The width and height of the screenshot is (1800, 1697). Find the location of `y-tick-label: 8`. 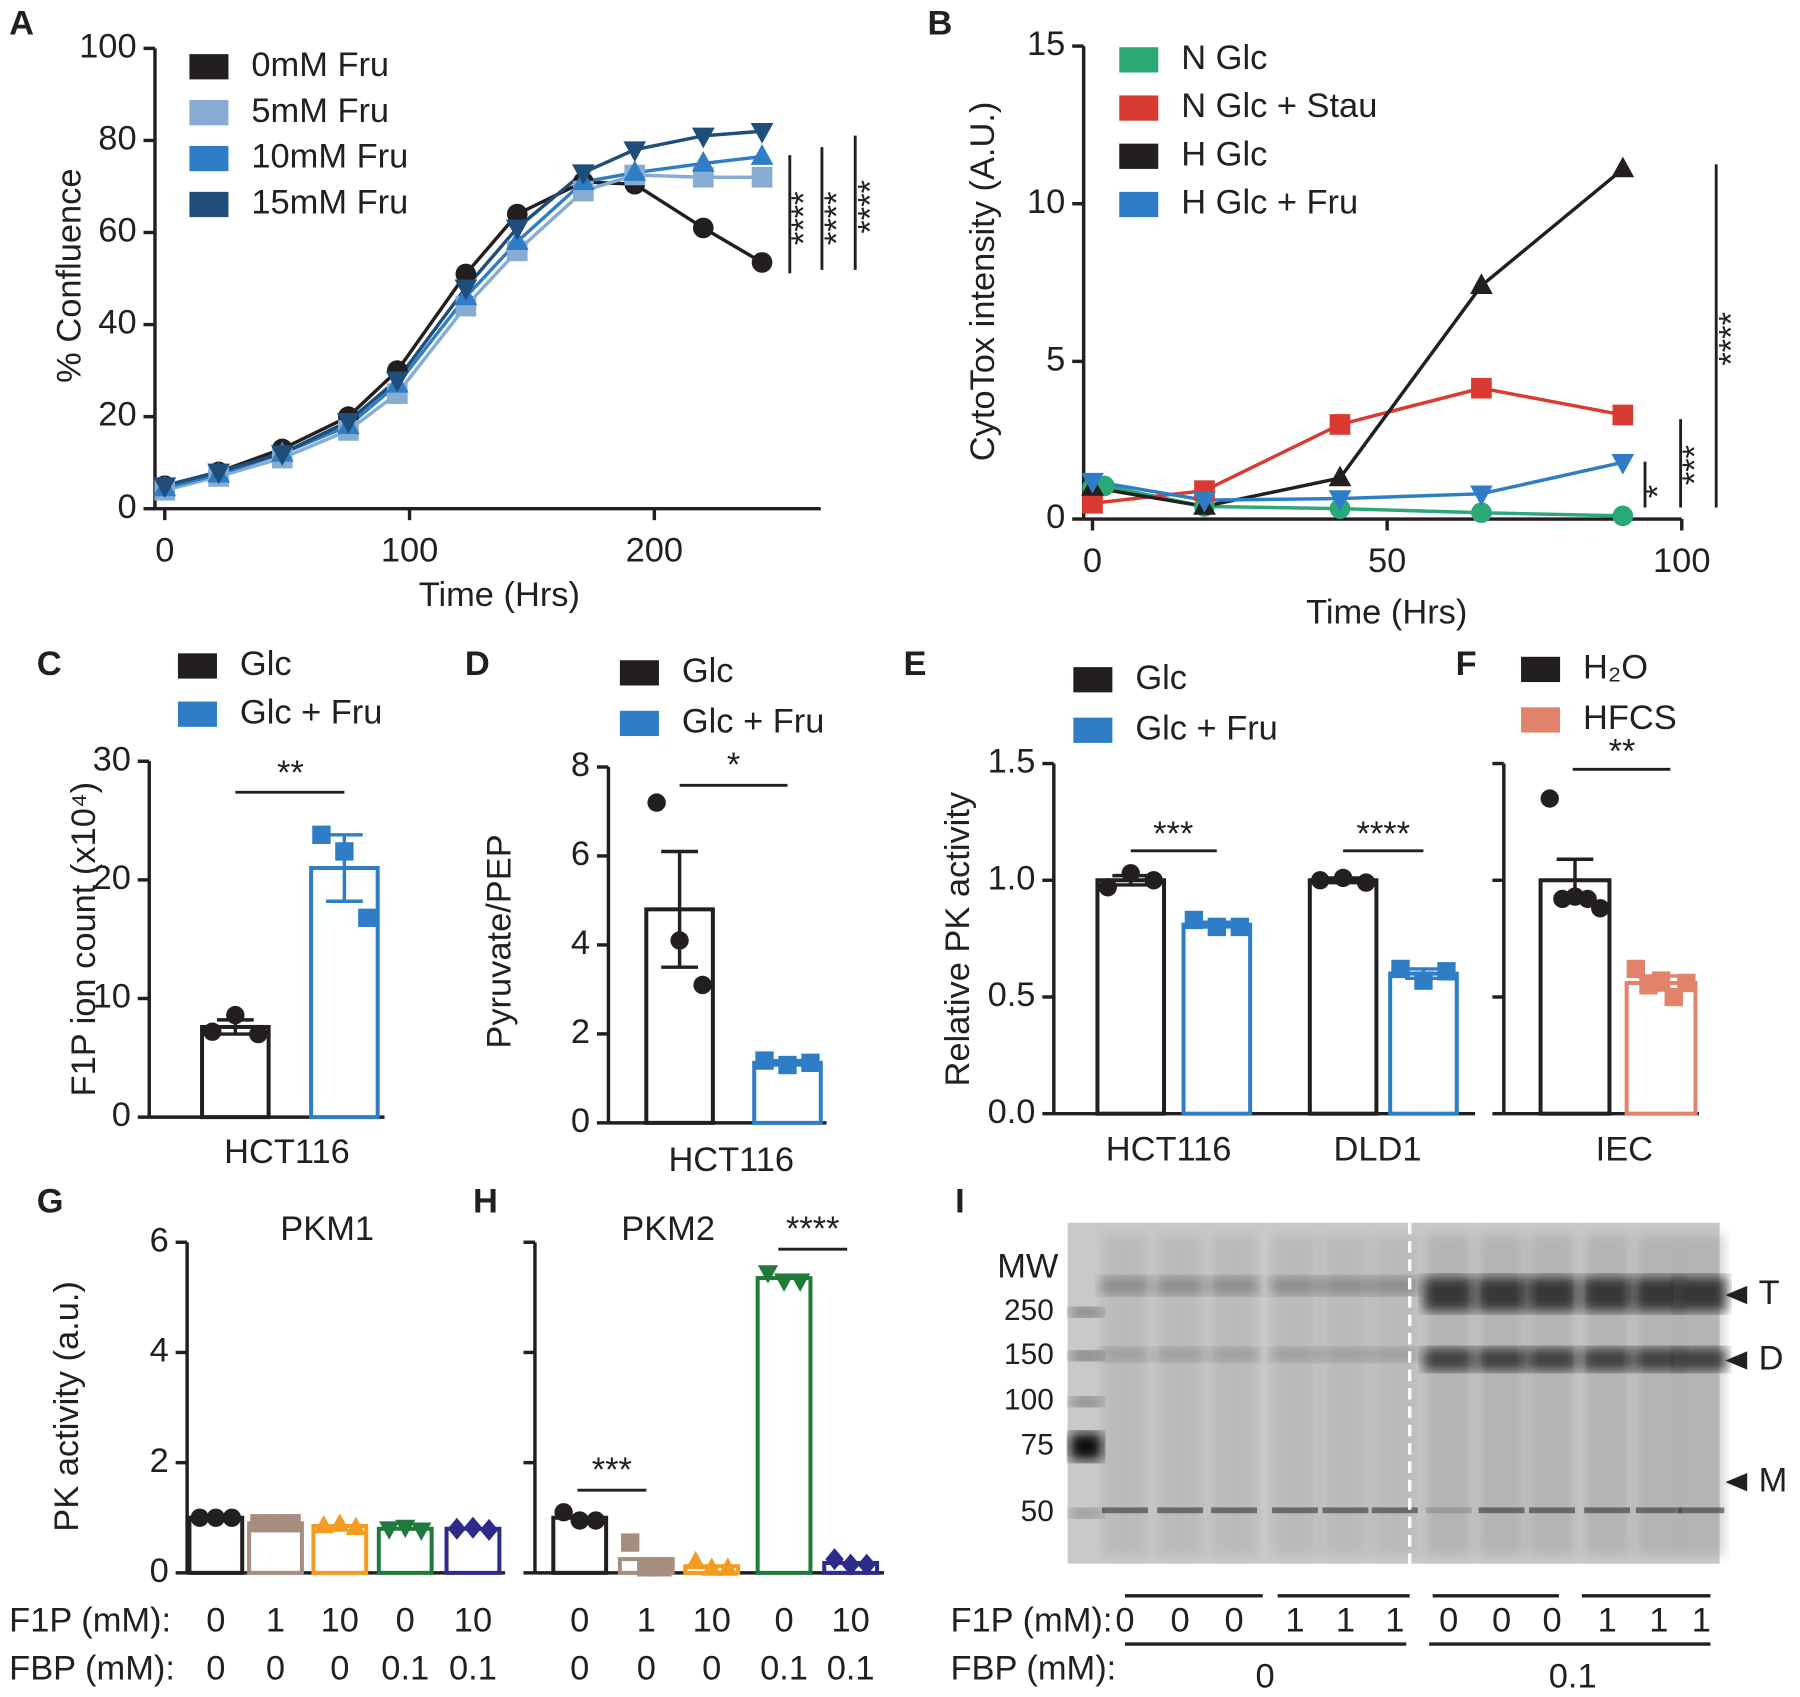

y-tick-label: 8 is located at coordinates (580, 765).